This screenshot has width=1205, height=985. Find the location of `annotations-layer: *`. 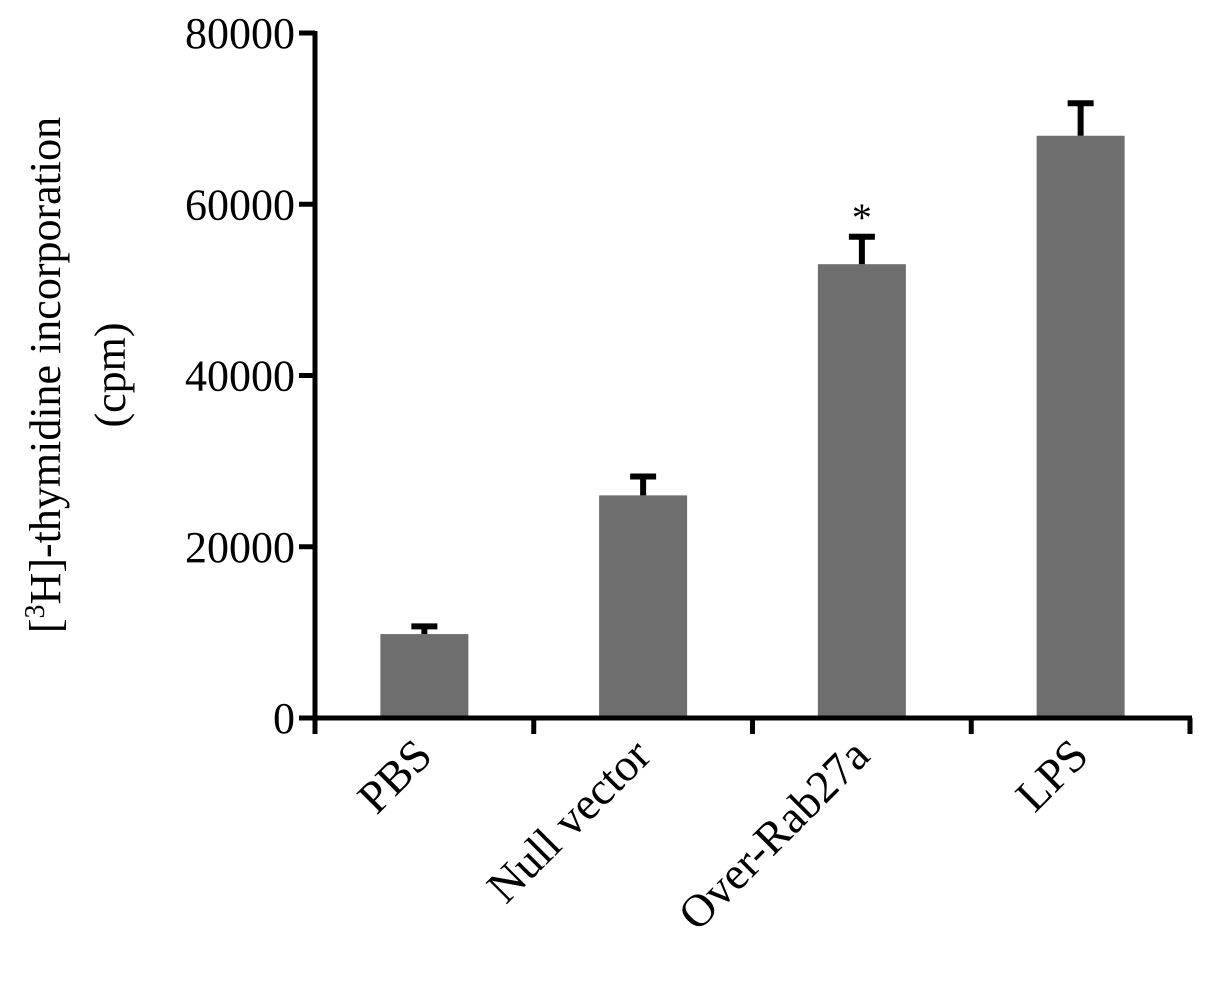

annotations-layer: * is located at coordinates (862, 217).